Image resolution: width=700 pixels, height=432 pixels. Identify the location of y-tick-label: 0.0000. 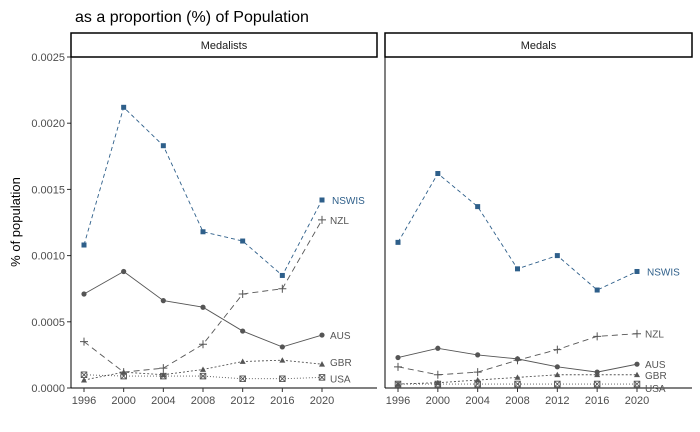
(48, 389).